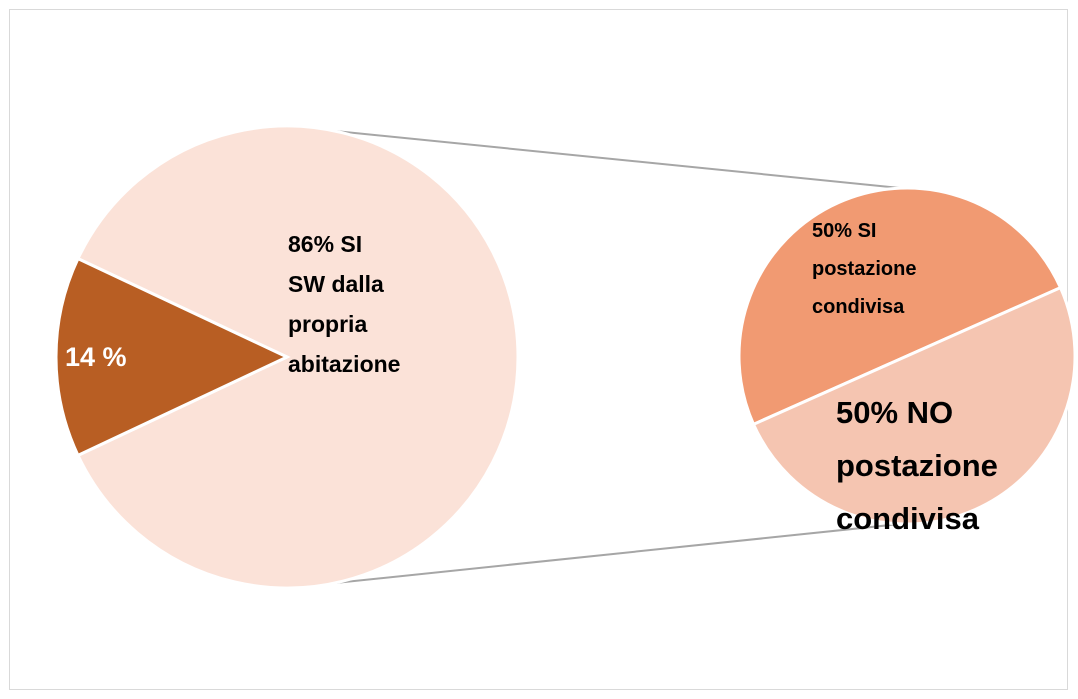 This screenshot has height=699, width=1078. I want to click on slice-label-no-postazione: 50% NO postazione condivisa, so click(921, 465).